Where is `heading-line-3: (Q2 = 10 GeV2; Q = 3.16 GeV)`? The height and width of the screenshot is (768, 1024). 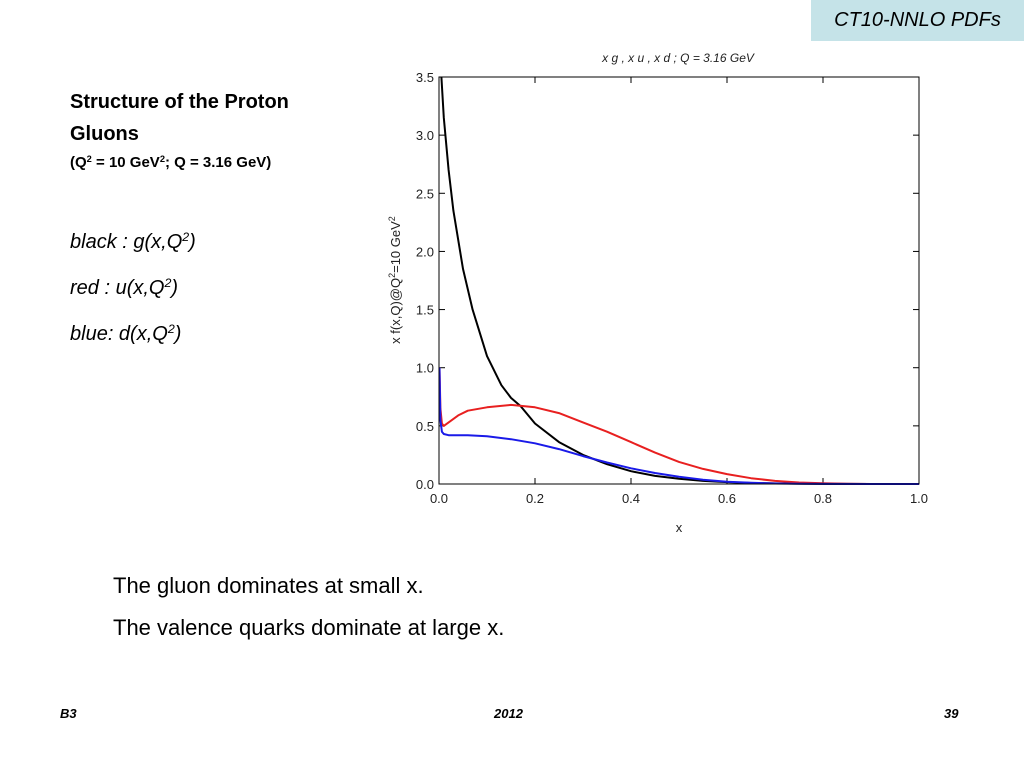 heading-line-3: (Q2 = 10 GeV2; Q = 3.16 GeV) is located at coordinates (179, 163).